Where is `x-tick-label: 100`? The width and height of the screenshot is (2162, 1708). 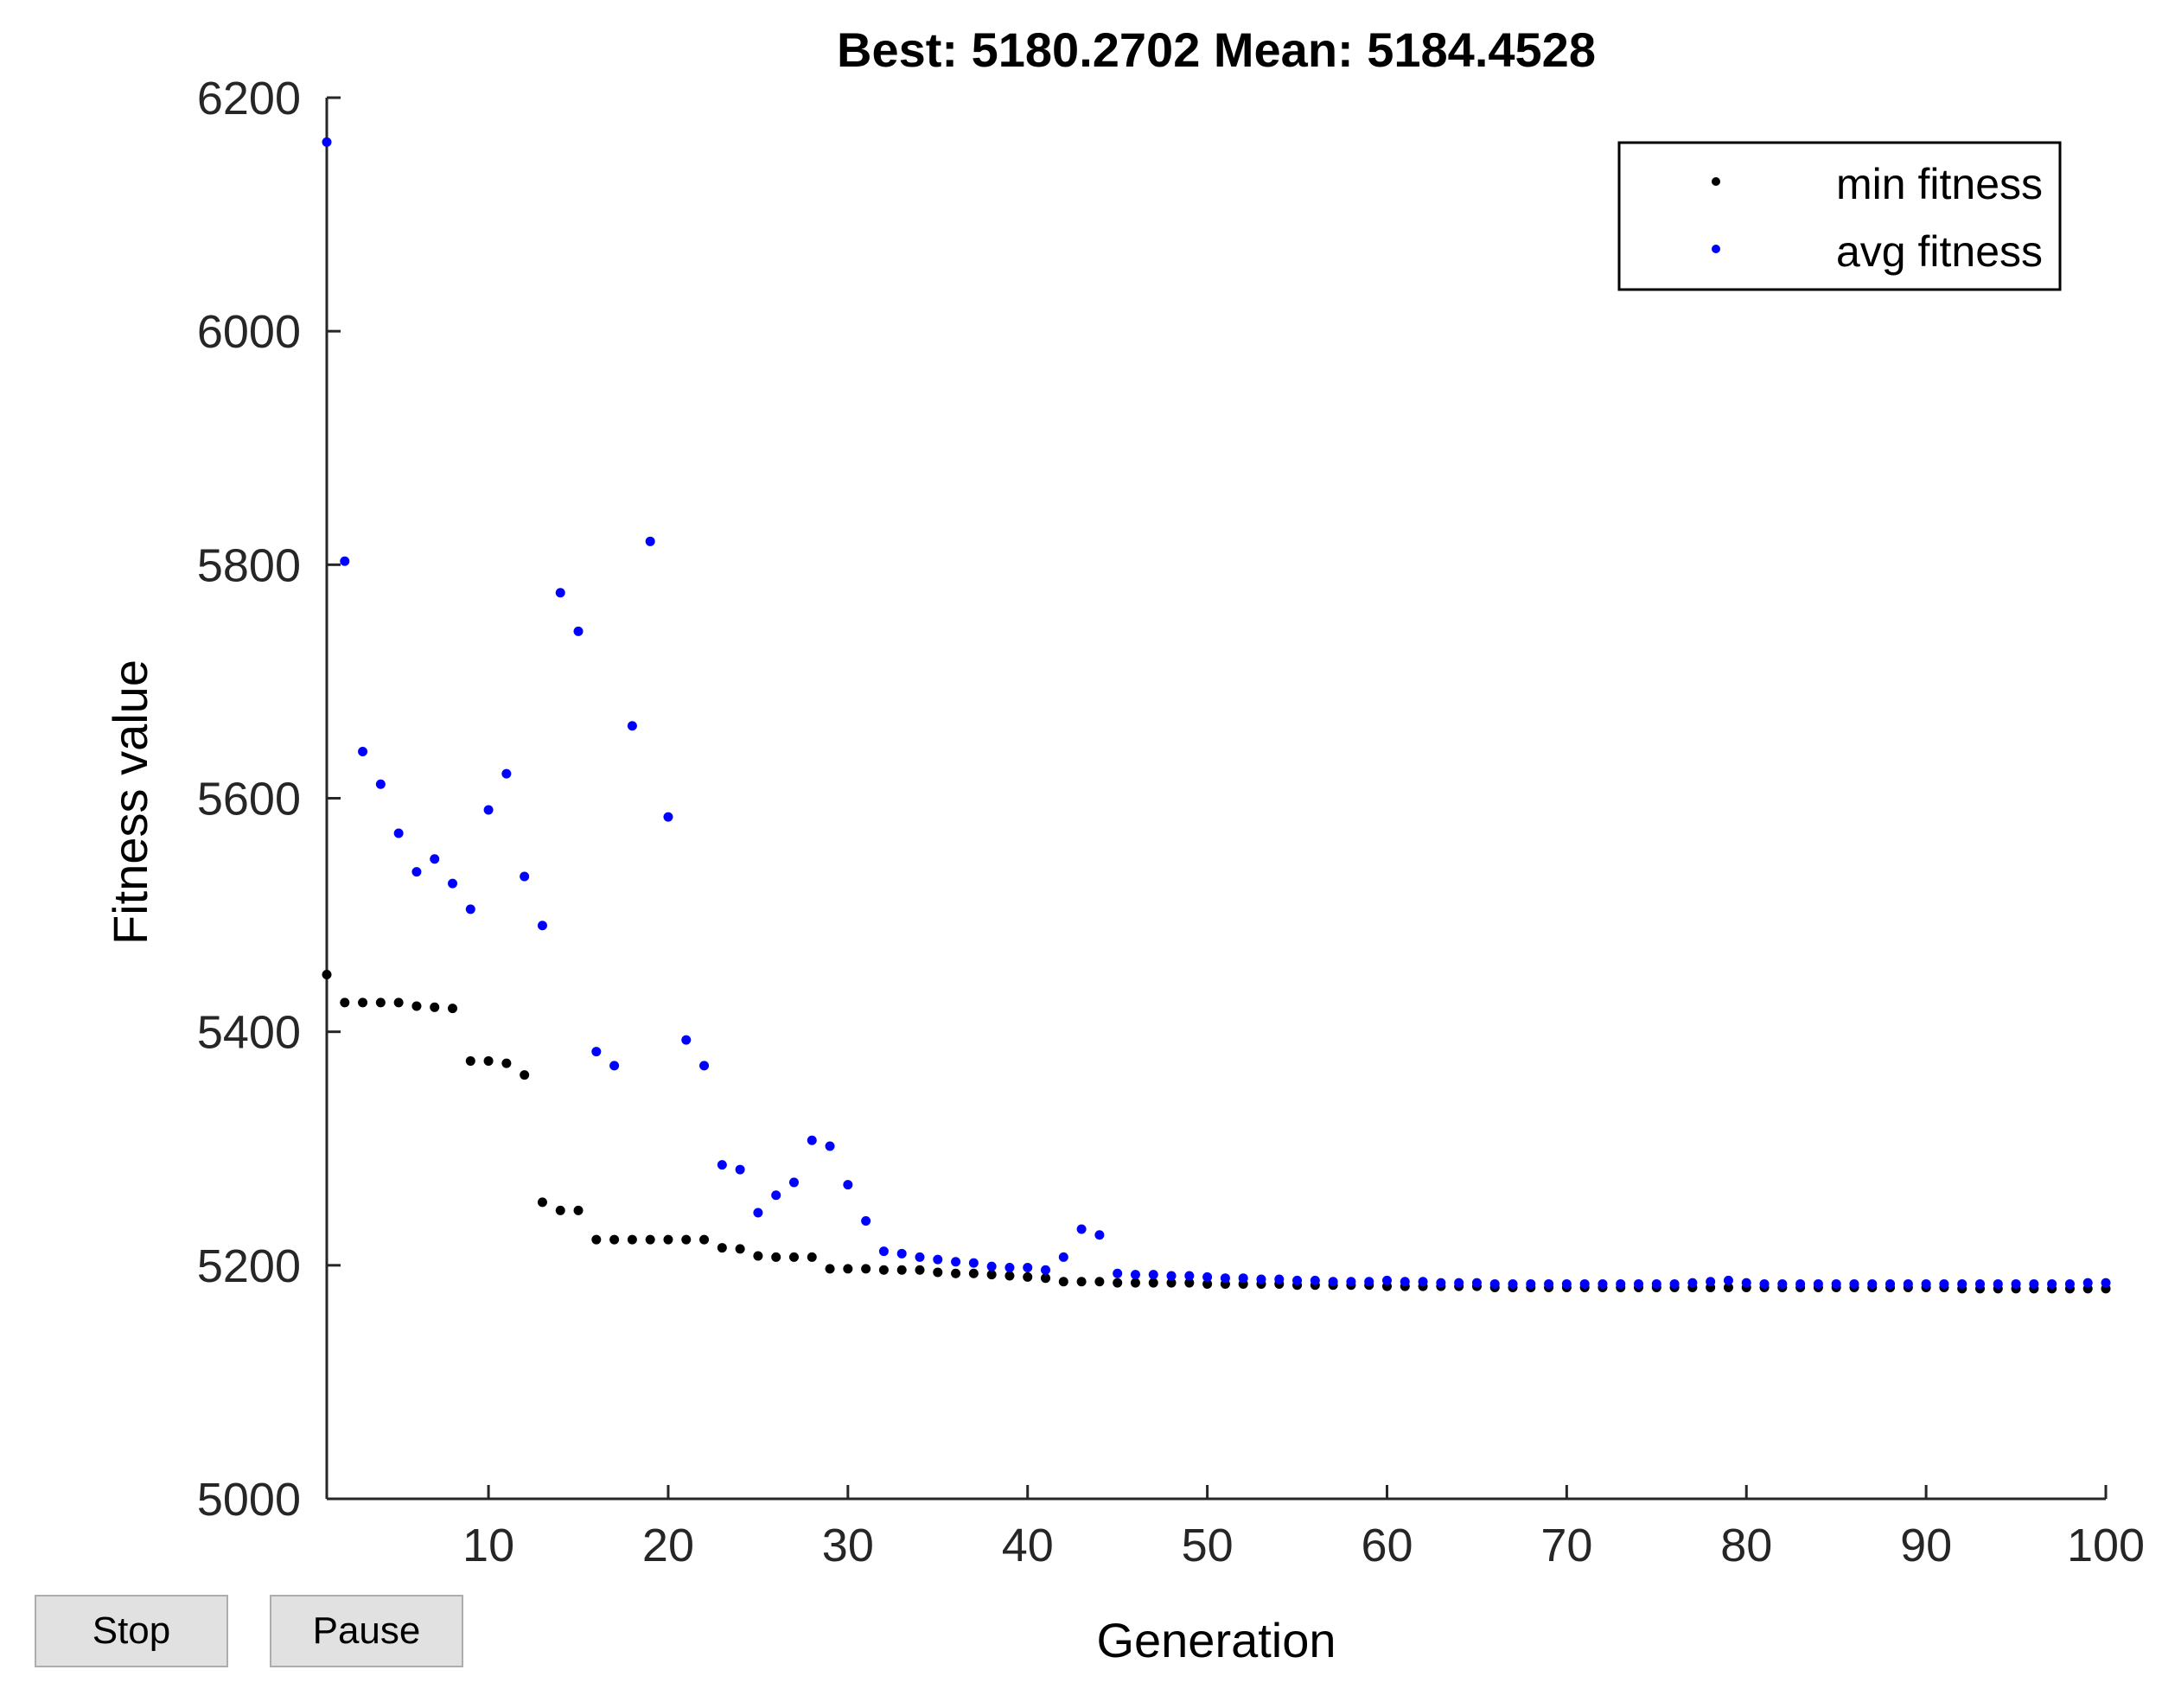
x-tick-label: 100 is located at coordinates (2106, 1545).